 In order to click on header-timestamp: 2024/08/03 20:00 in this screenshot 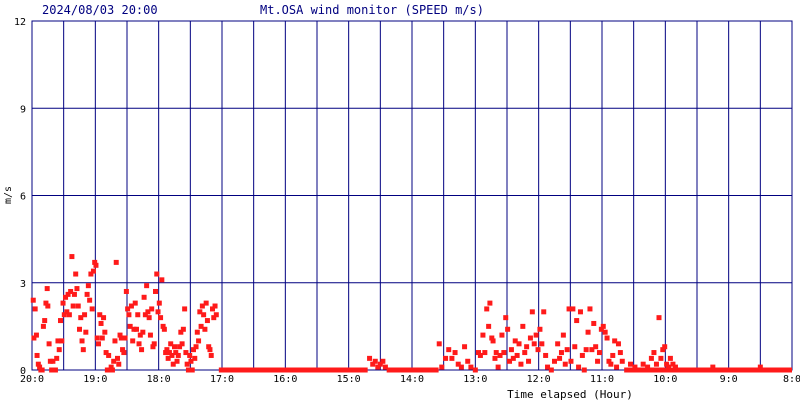, I will do `click(100, 10)`.